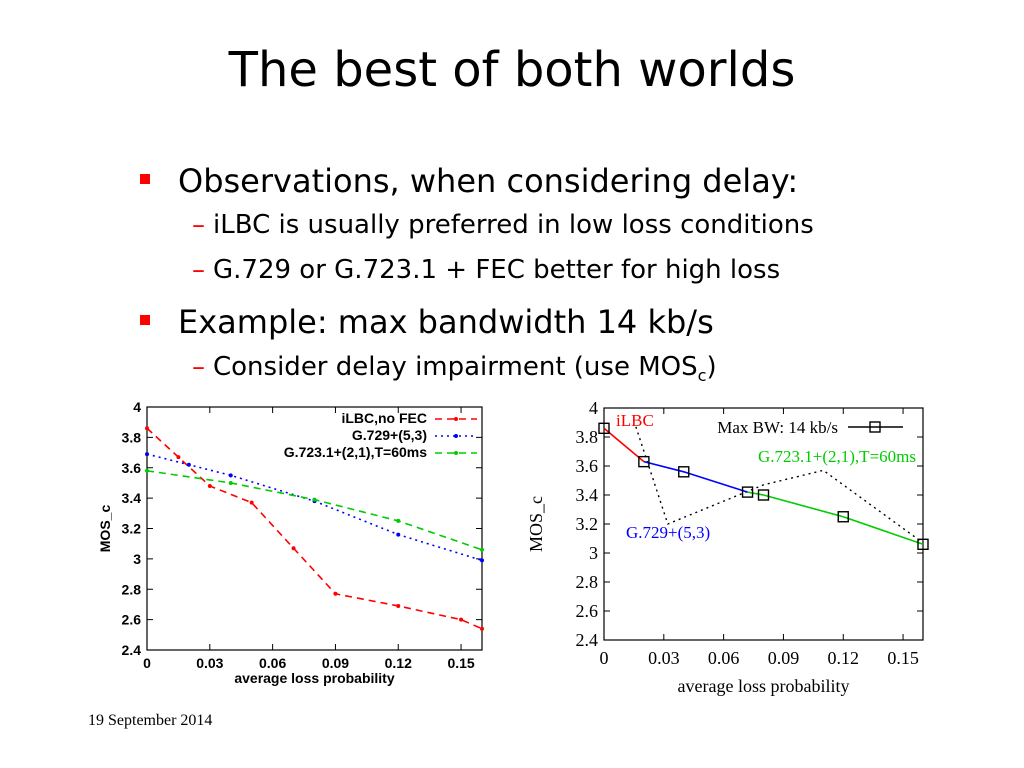  What do you see at coordinates (355, 452) in the screenshot?
I see `legend-entry-label: G.723.1+(2,1),T=60ms` at bounding box center [355, 452].